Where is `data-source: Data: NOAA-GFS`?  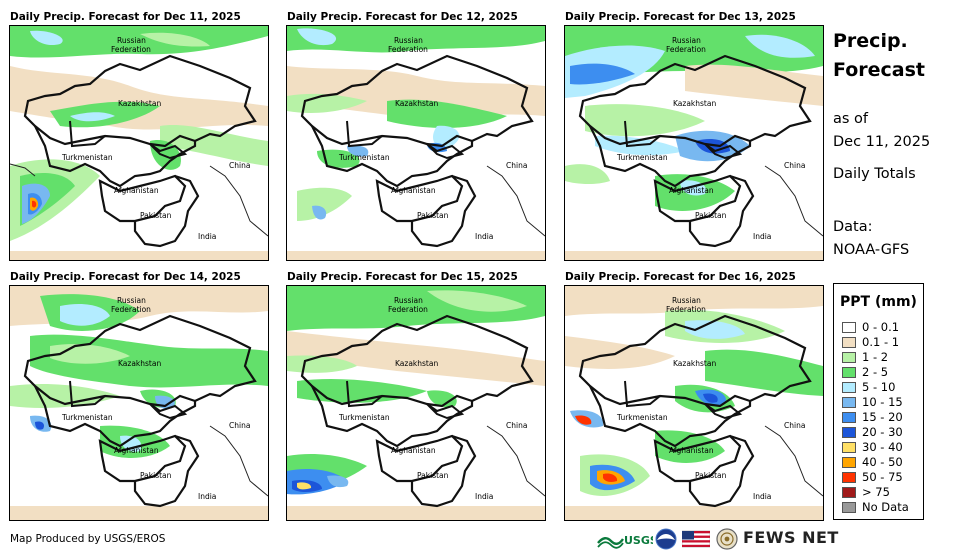 data-source: Data: NOAA-GFS is located at coordinates (898, 239).